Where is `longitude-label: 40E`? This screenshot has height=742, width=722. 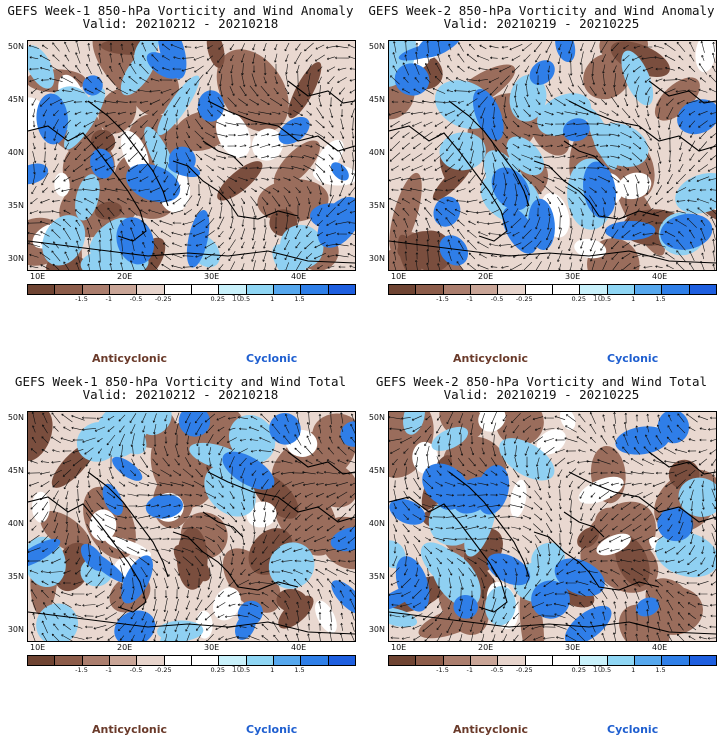
longitude-label: 40E is located at coordinates (660, 276).